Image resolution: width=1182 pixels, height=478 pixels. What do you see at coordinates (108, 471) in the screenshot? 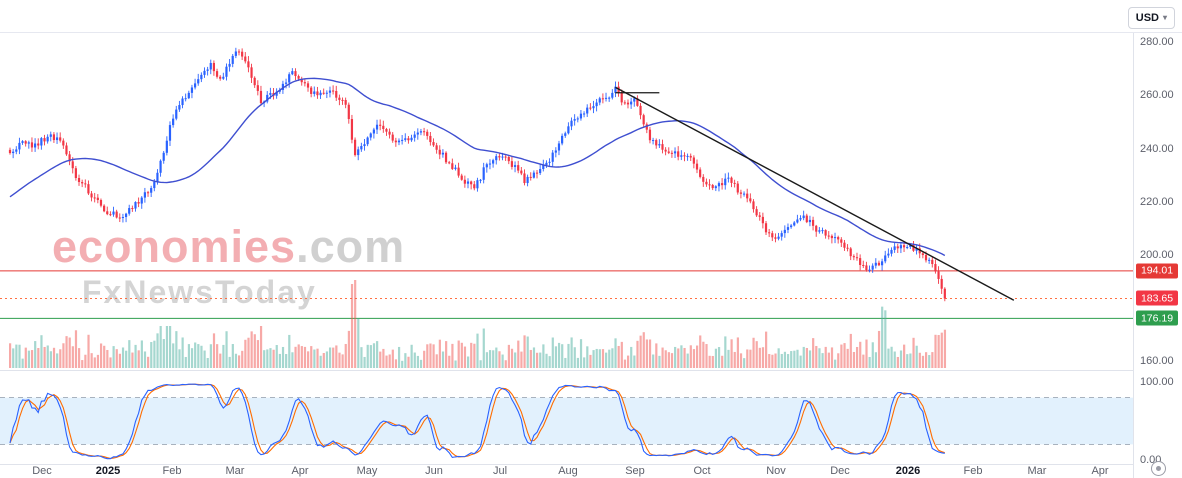
I see `time-tick: 2025` at bounding box center [108, 471].